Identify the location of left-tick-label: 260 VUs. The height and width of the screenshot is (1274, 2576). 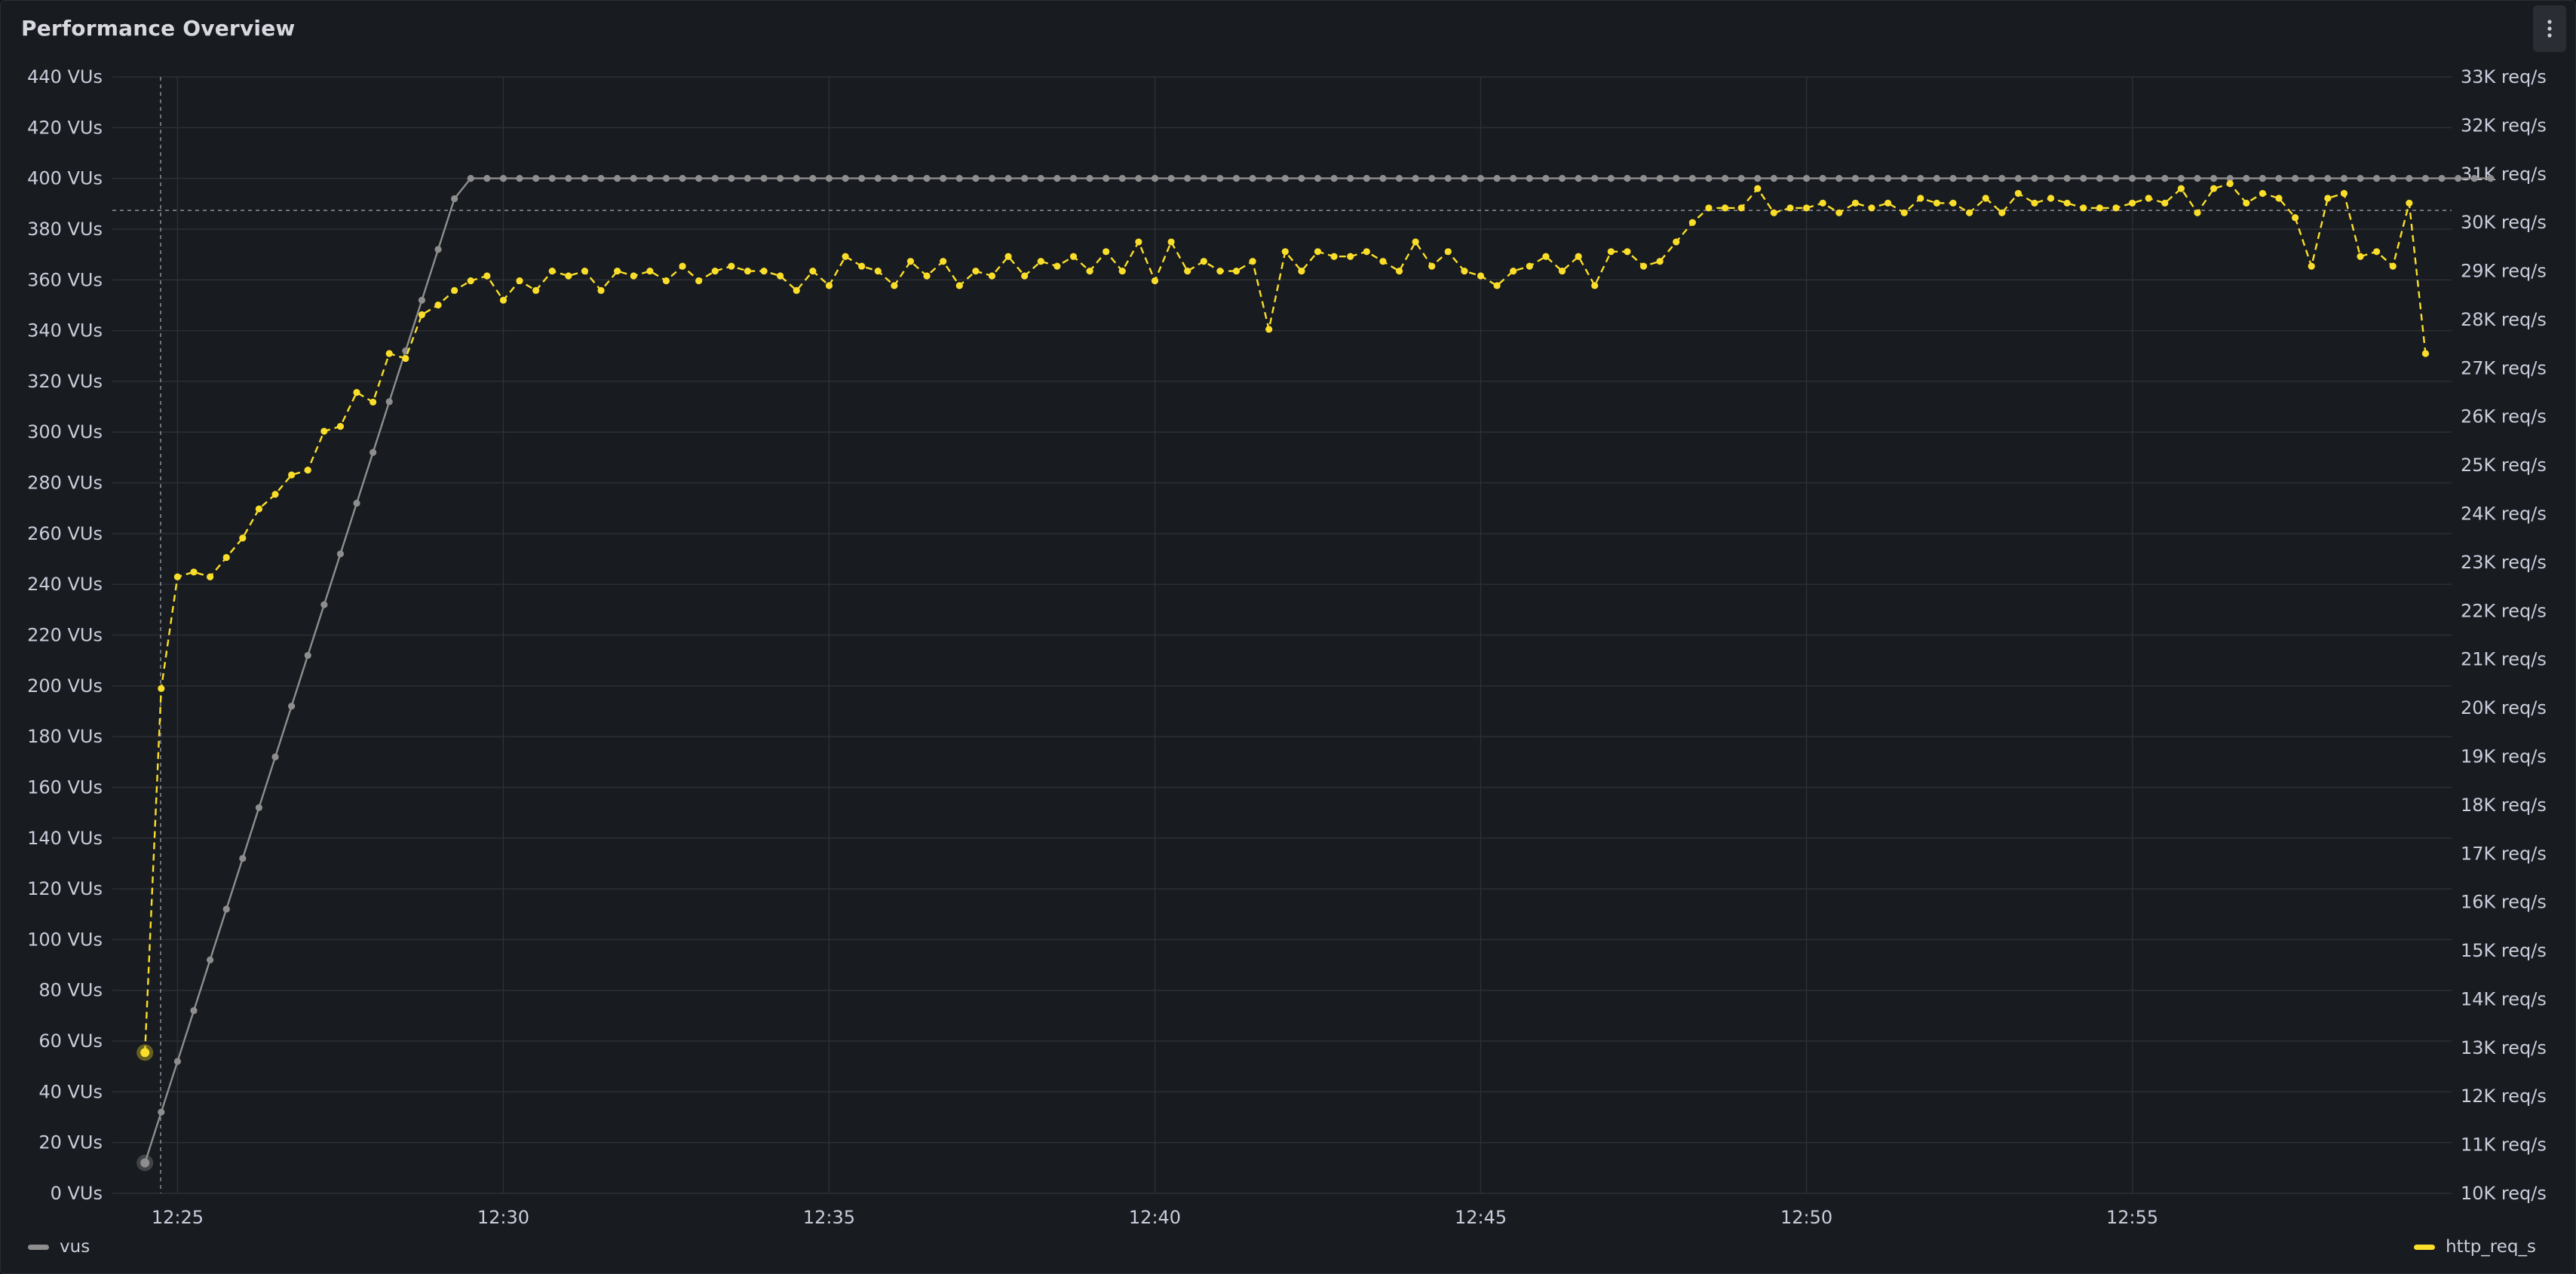
(65, 533).